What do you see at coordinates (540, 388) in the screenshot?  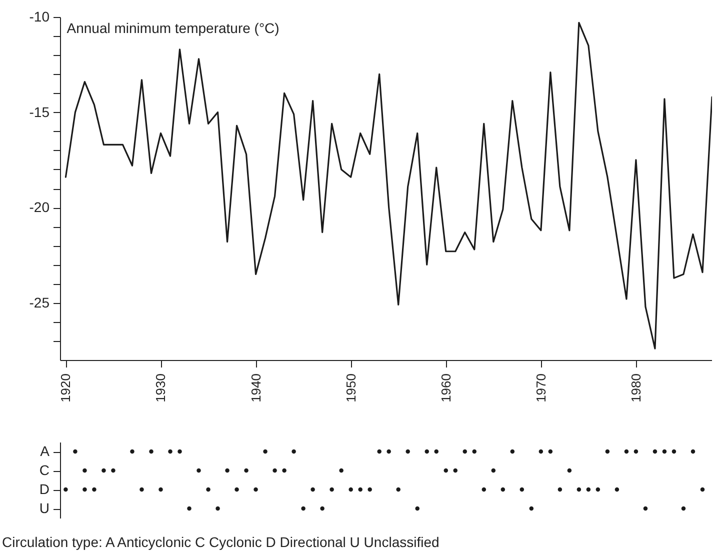 I see `x-tick-label: 1970` at bounding box center [540, 388].